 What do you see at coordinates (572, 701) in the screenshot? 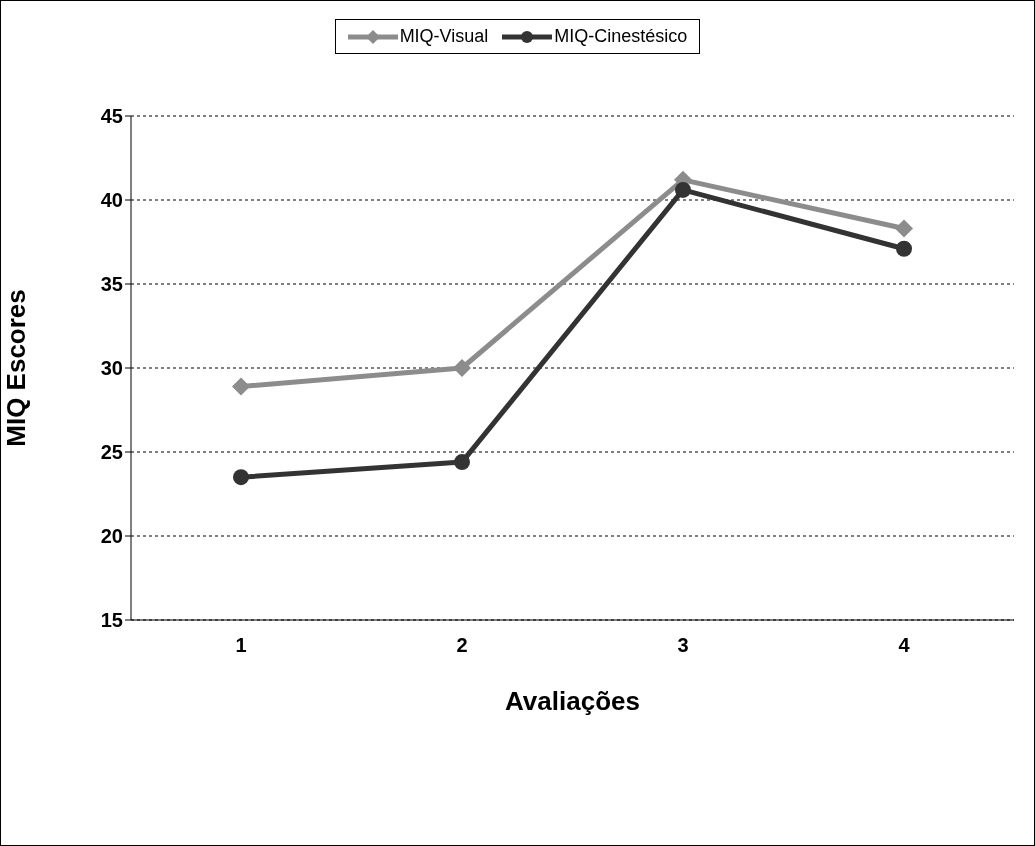
I see `x-axis-title: Avaliações` at bounding box center [572, 701].